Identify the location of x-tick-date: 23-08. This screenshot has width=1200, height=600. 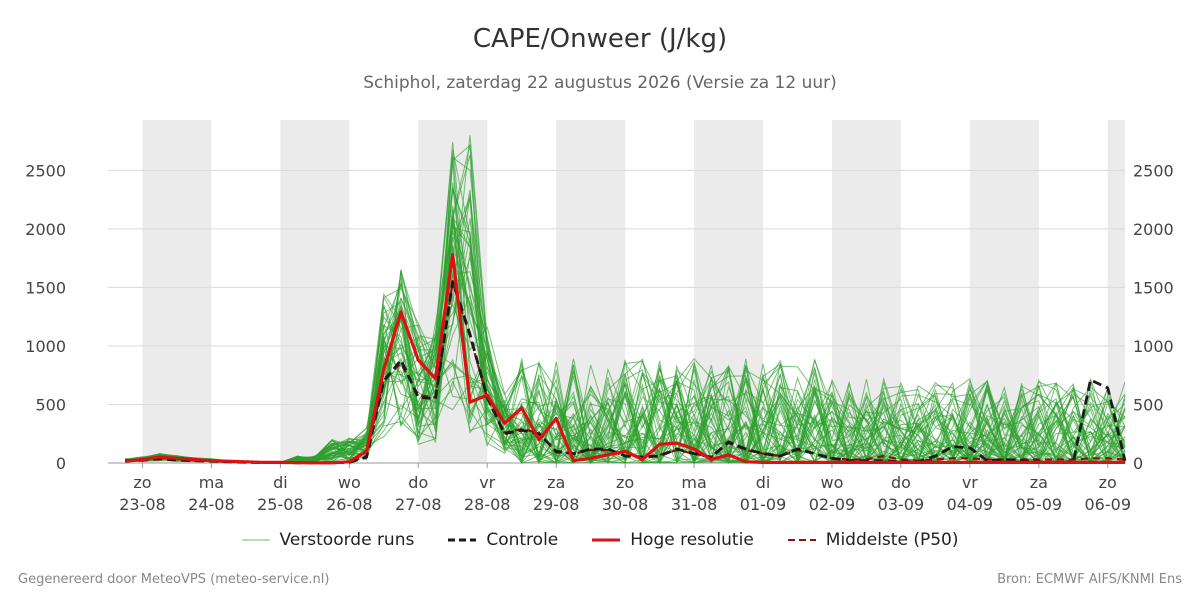
(142, 504).